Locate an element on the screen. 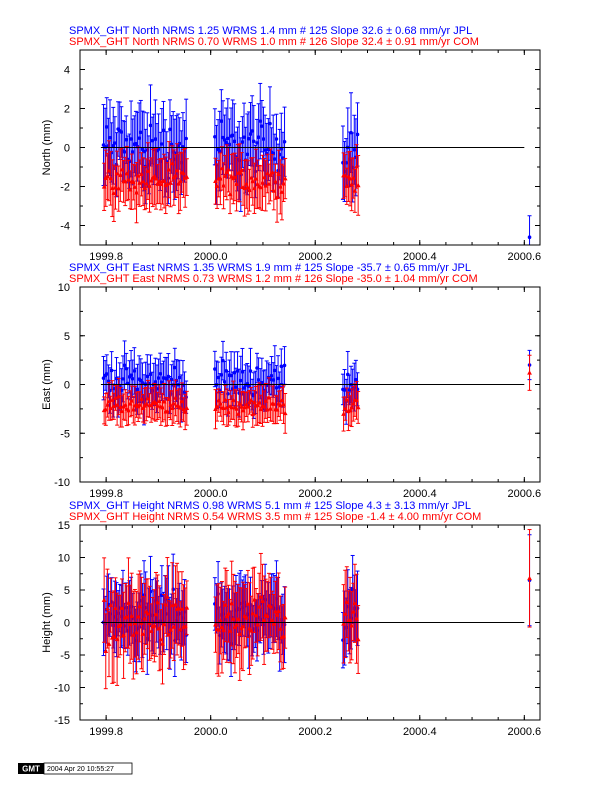  y-tick-label: -4 is located at coordinates (65, 227).